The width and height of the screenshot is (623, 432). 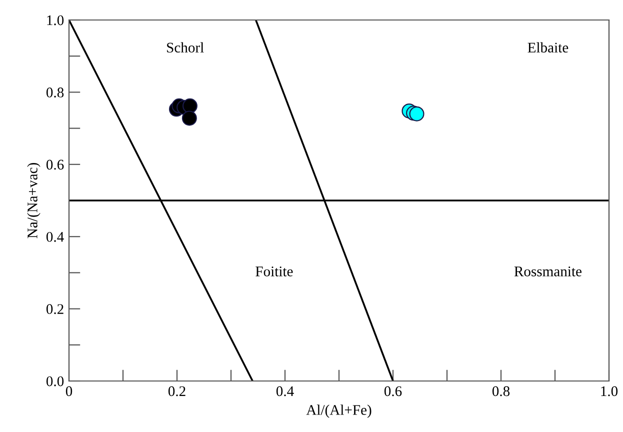 What do you see at coordinates (55, 93) in the screenshot?
I see `y-tick-label: 0.8` at bounding box center [55, 93].